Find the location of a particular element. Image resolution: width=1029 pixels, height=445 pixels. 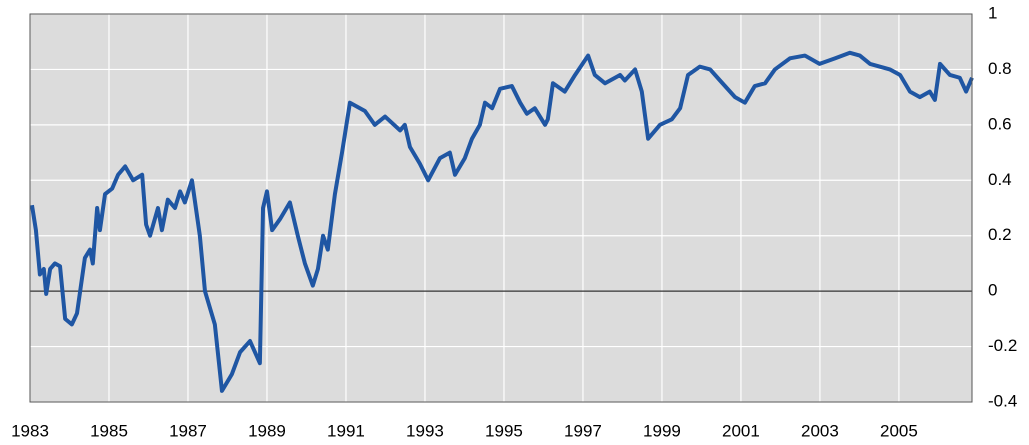

y-tick-label: 0.8 is located at coordinates (1000, 68).